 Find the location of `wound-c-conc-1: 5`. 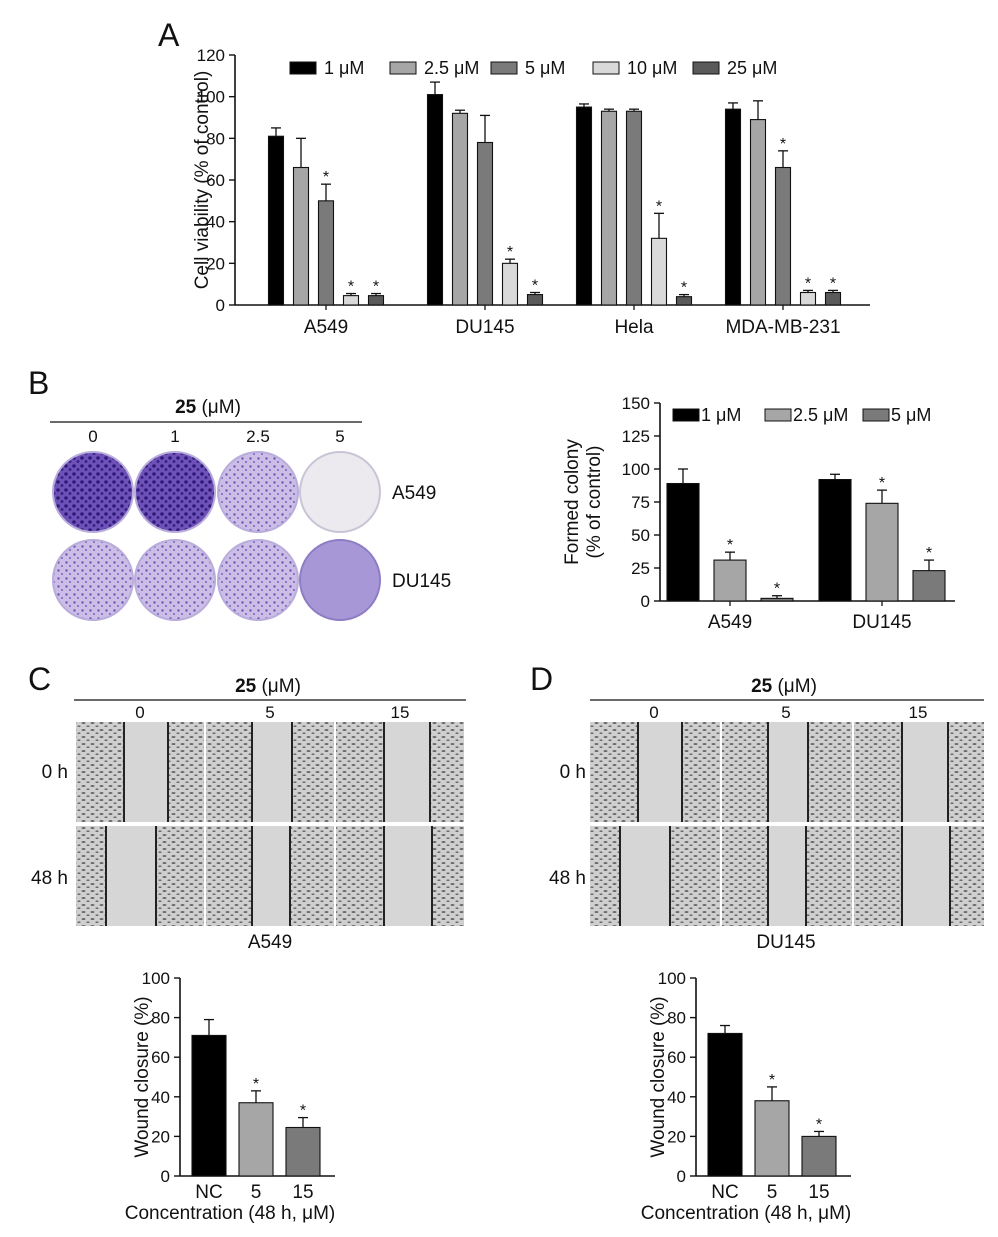

wound-c-conc-1: 5 is located at coordinates (269, 712).